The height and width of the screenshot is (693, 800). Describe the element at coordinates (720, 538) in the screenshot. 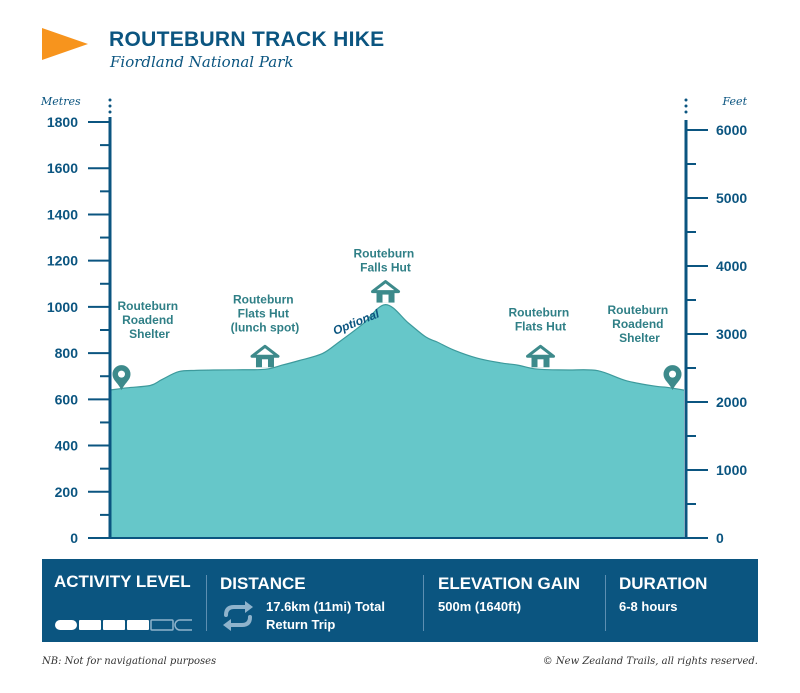

I see `y-tick-label-right: 0` at that location.